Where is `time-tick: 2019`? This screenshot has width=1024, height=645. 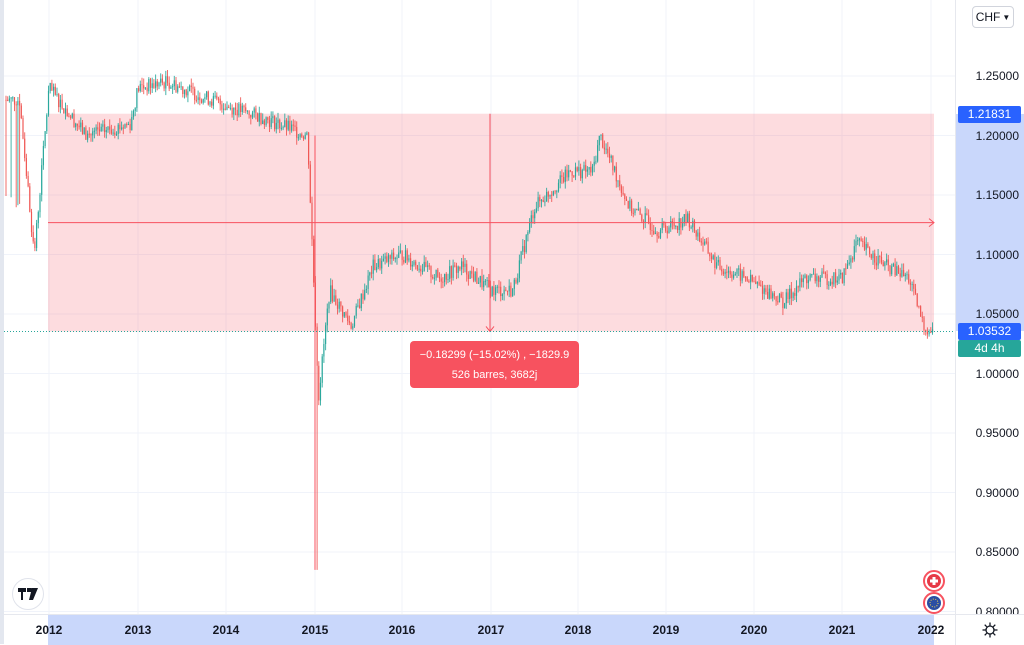 time-tick: 2019 is located at coordinates (666, 630).